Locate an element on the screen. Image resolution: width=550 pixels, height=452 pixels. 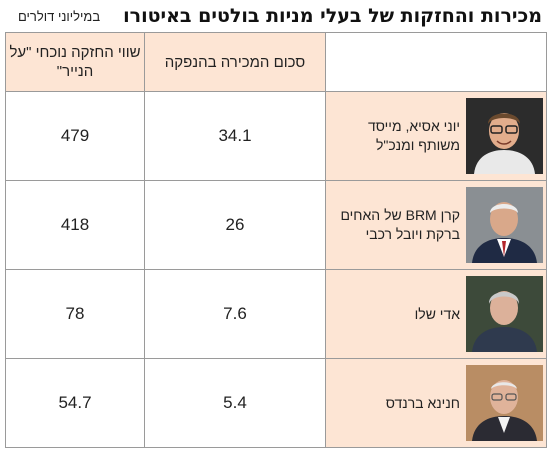
holding-value: 54.7 is located at coordinates (75, 403).